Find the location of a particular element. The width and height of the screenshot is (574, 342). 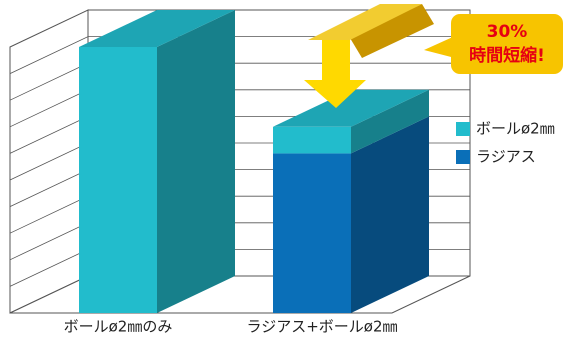

callout-line2: 時間短縮! is located at coordinates (507, 55).